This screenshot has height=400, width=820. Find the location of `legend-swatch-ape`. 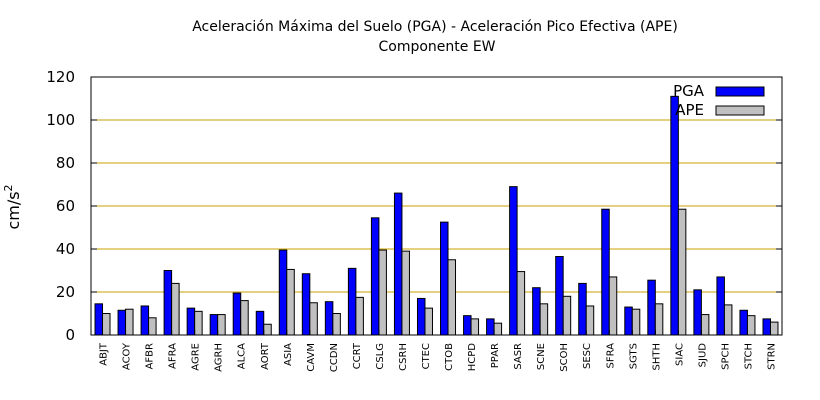

legend-swatch-ape is located at coordinates (740, 110).